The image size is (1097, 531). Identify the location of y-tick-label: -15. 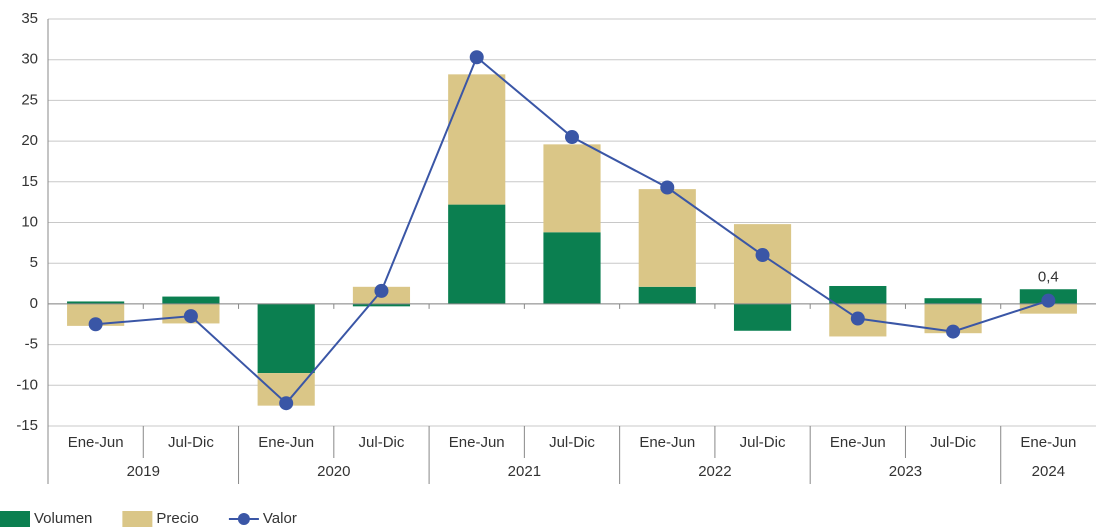
(27, 425).